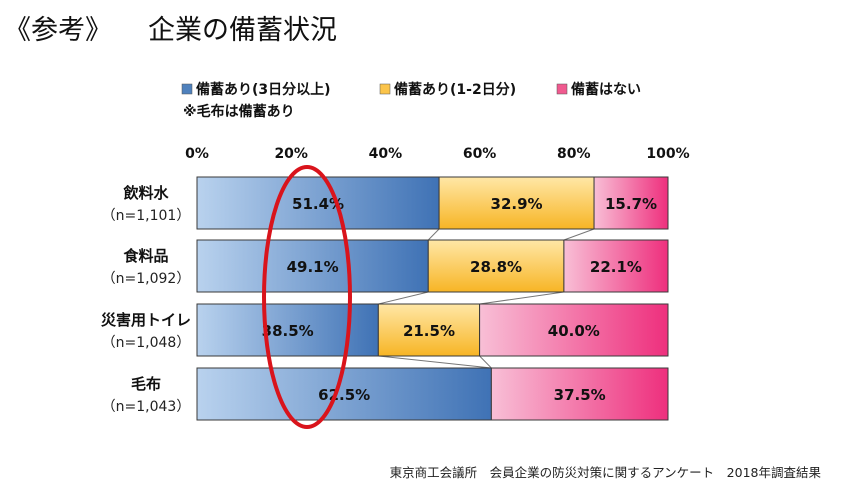 Image resolution: width=843 pixels, height=497 pixels. I want to click on data-label: 49.1%, so click(313, 267).